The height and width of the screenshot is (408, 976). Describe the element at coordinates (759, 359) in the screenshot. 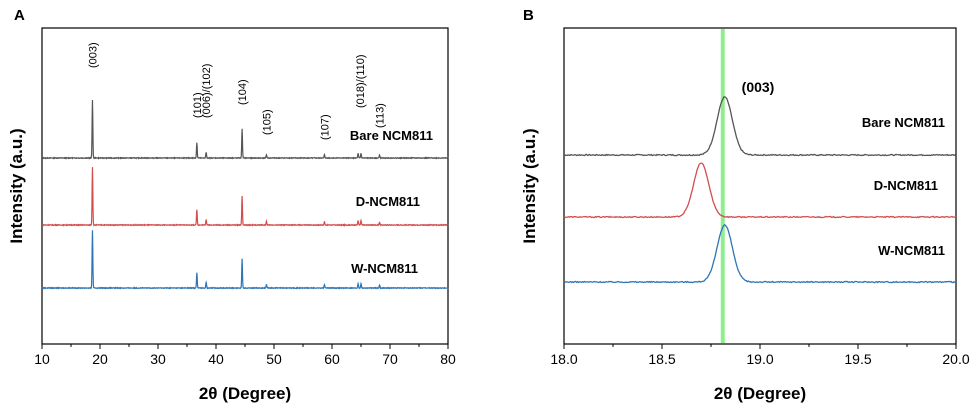

I see `x-tick-label: 19.0` at that location.